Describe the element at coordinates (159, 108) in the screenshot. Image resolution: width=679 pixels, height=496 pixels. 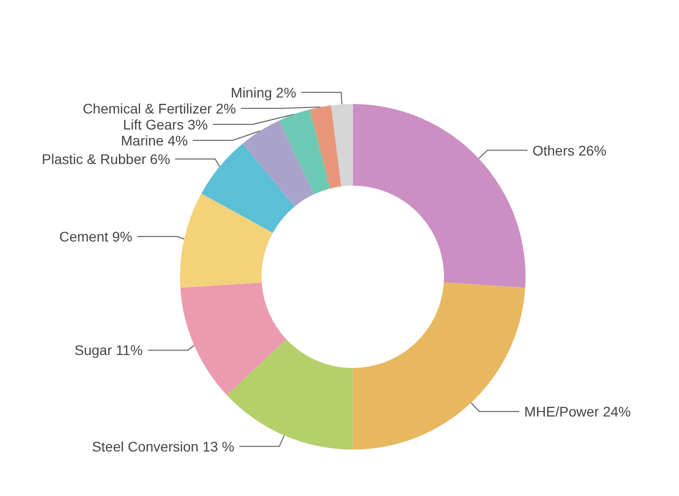
I see `slice-label: Chemical & Fertilizer 2%` at that location.